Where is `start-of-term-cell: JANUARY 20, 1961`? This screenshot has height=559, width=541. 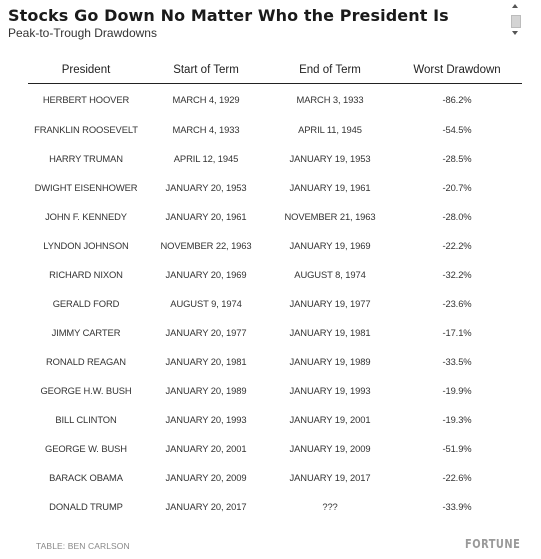
start-of-term-cell: JANUARY 20, 1961 is located at coordinates (206, 216).